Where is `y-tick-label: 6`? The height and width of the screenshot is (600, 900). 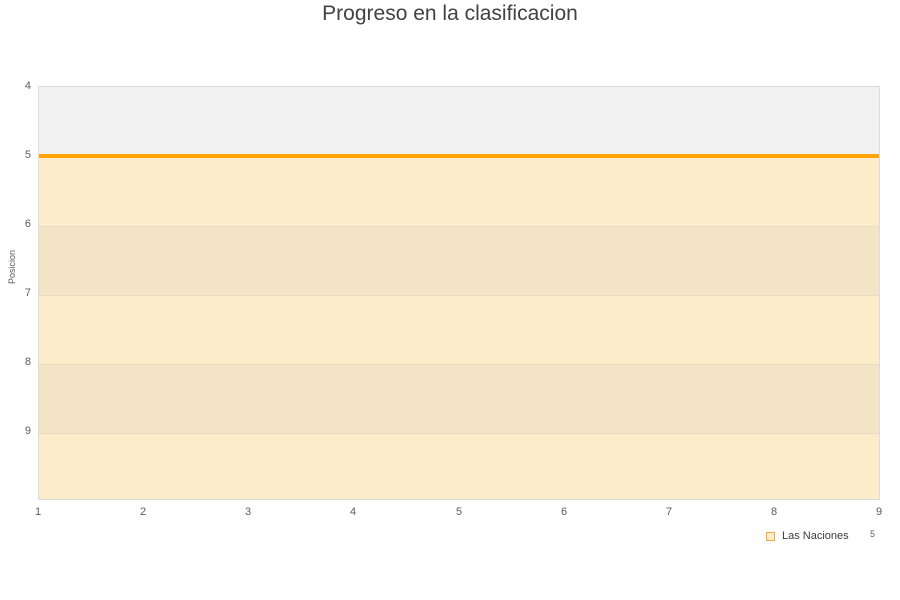
y-tick-label: 6 is located at coordinates (27, 224).